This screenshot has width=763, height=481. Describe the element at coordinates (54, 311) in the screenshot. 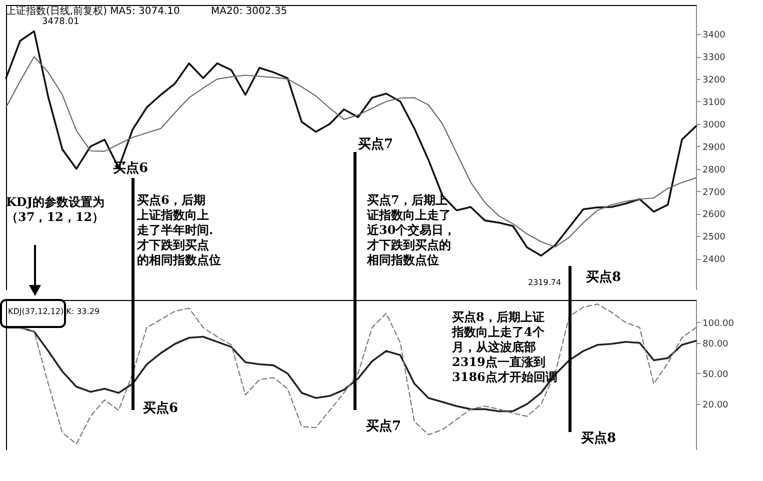

I see `annotation: KDJ(37,12,12) K: 33.29` at that location.